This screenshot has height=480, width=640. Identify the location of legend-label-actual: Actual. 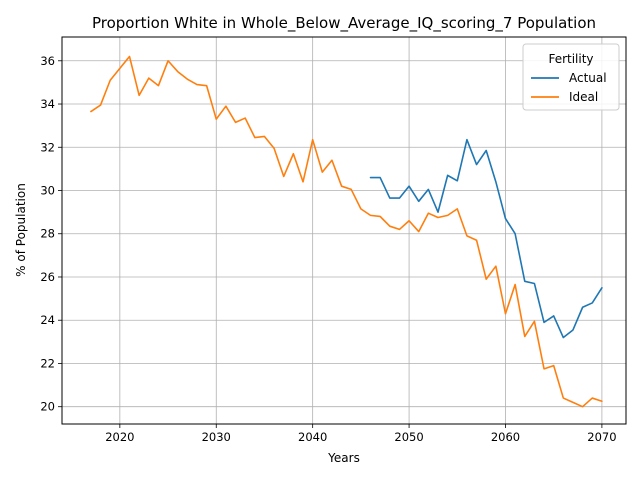
(588, 78).